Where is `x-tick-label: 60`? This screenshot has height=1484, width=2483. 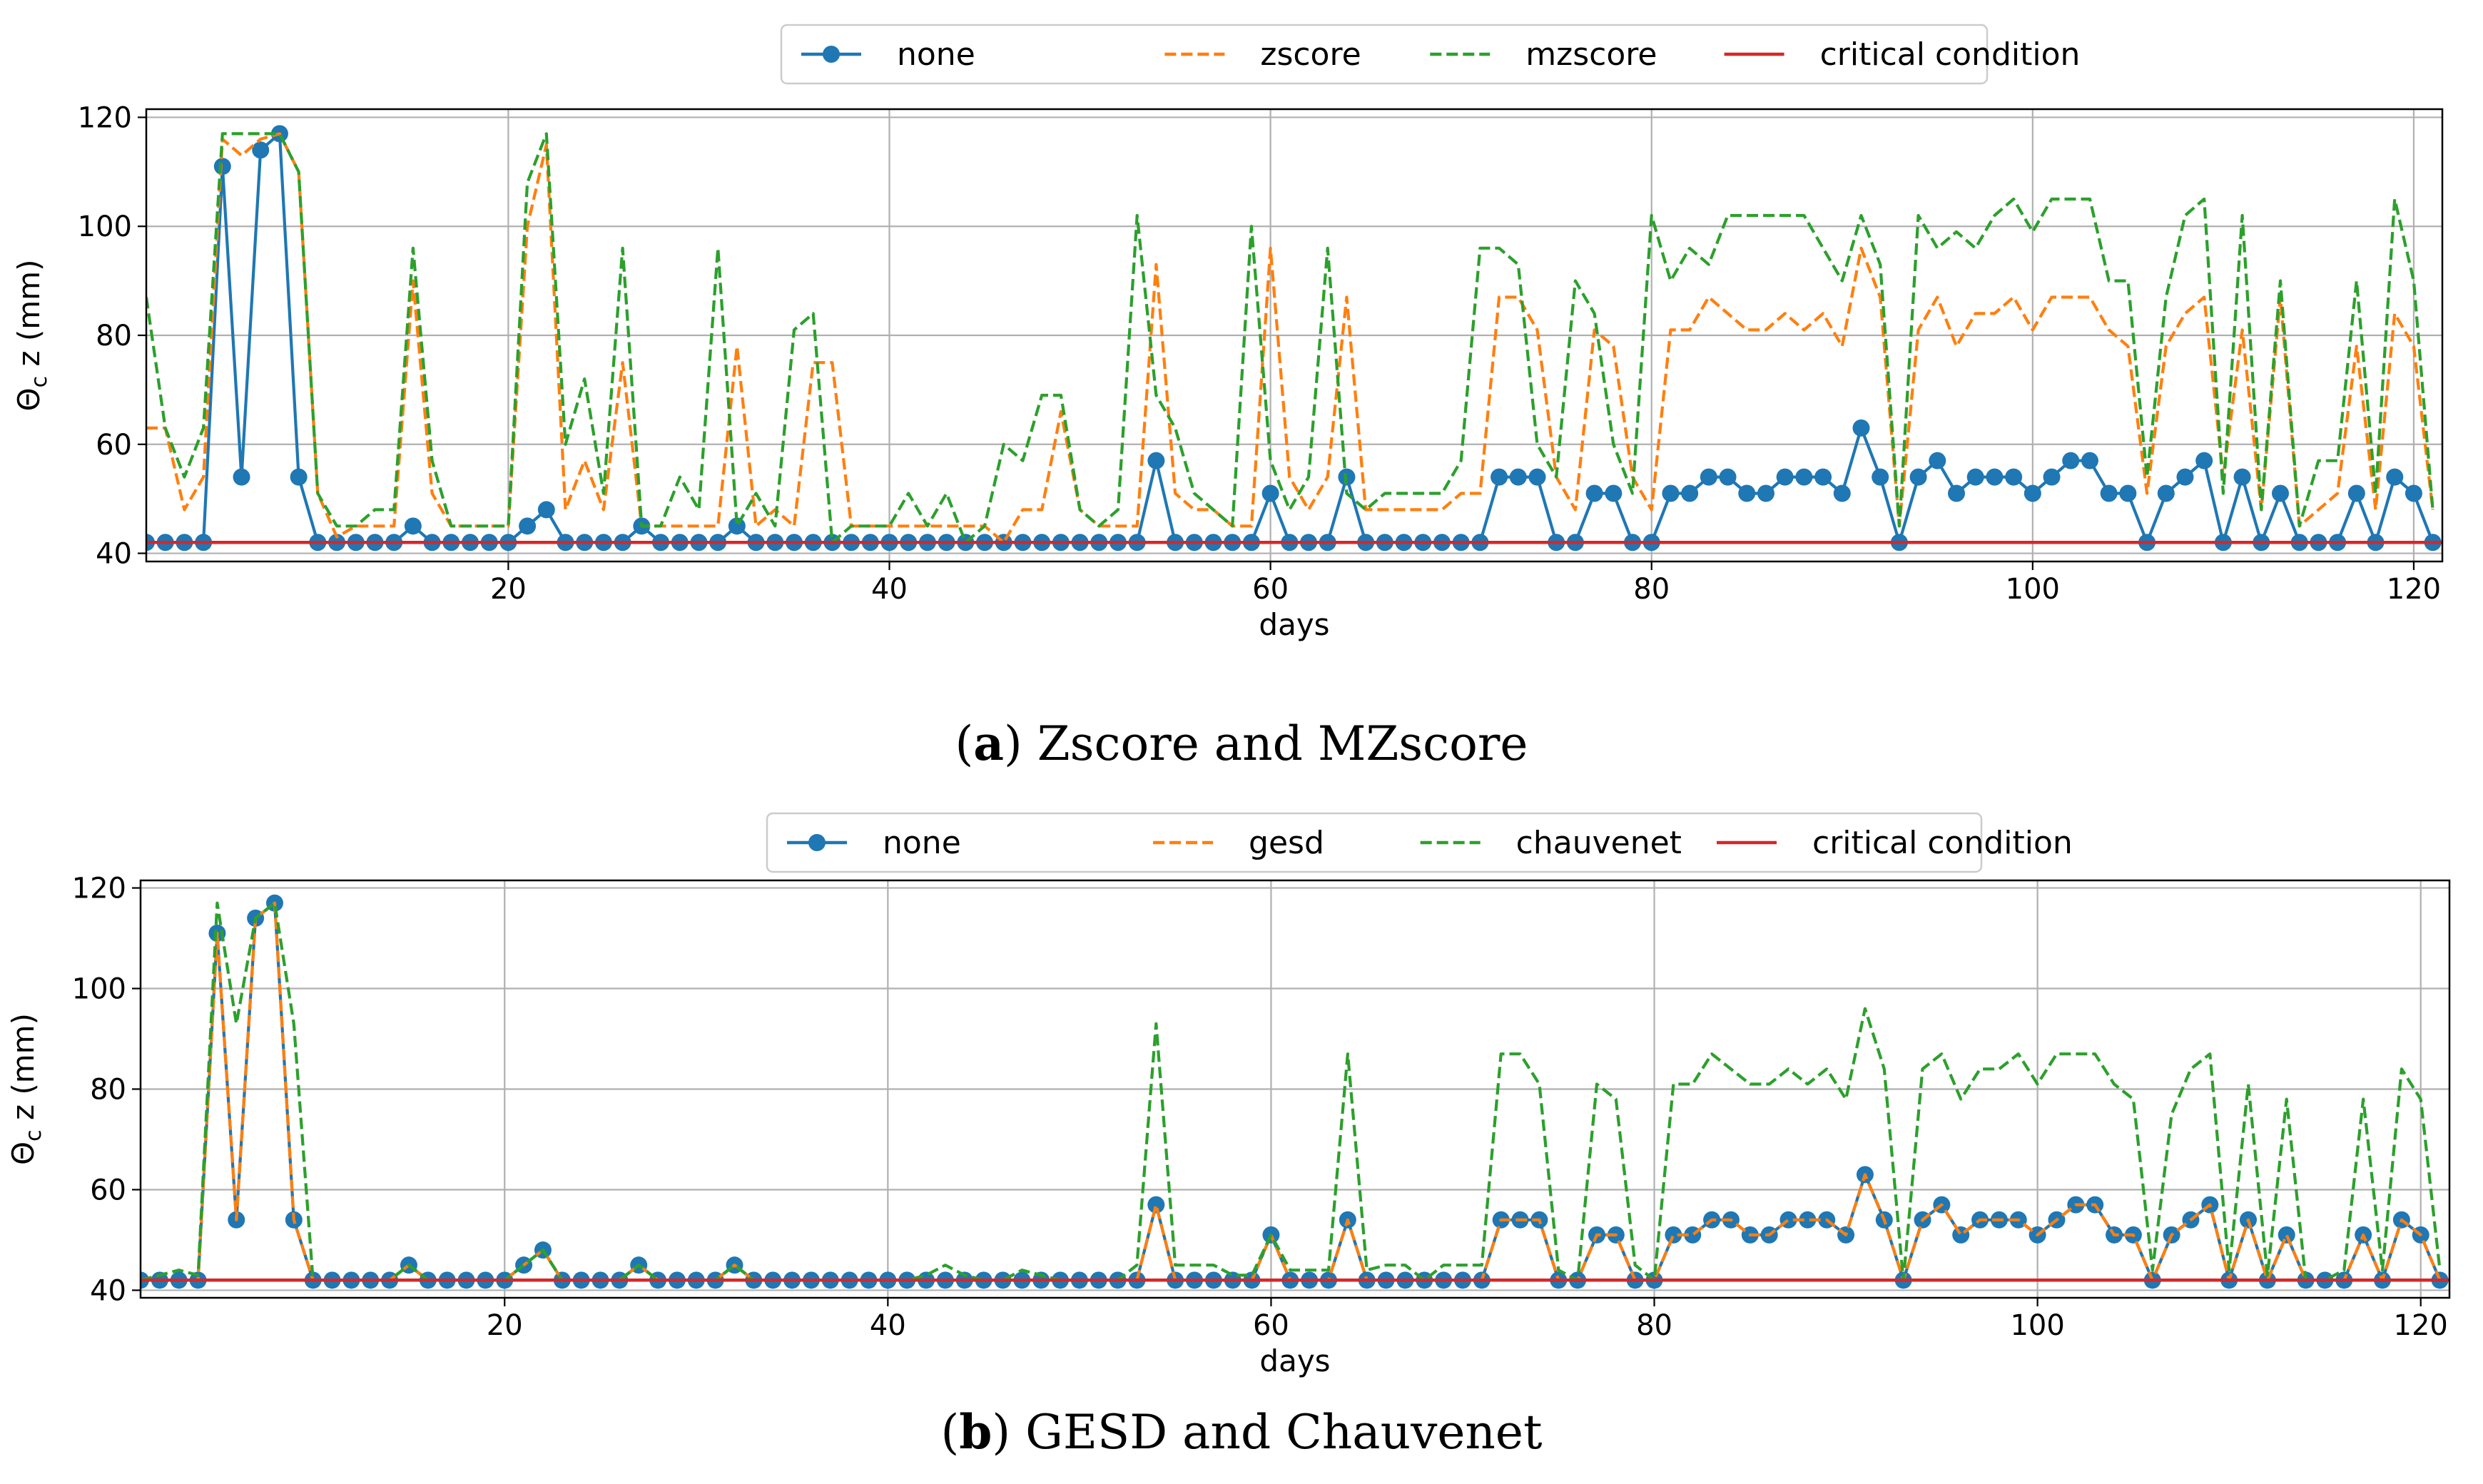 x-tick-label: 60 is located at coordinates (1271, 1325).